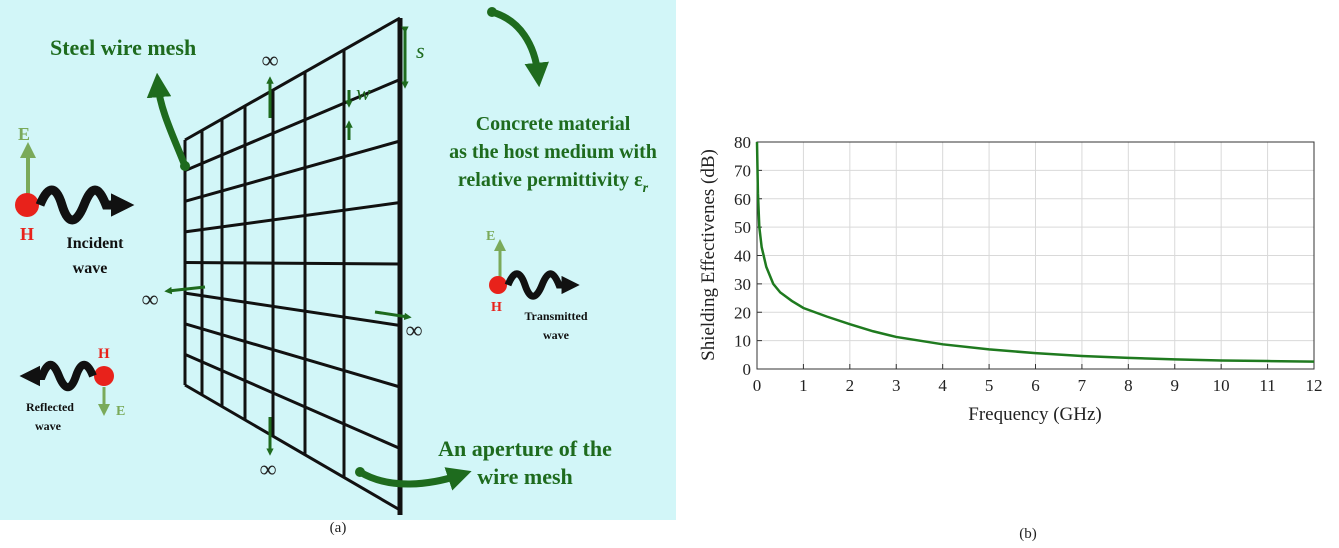 This screenshot has width=1339, height=548. Describe the element at coordinates (123, 47) in the screenshot. I see `mesh-label: Steel wire mesh` at that location.